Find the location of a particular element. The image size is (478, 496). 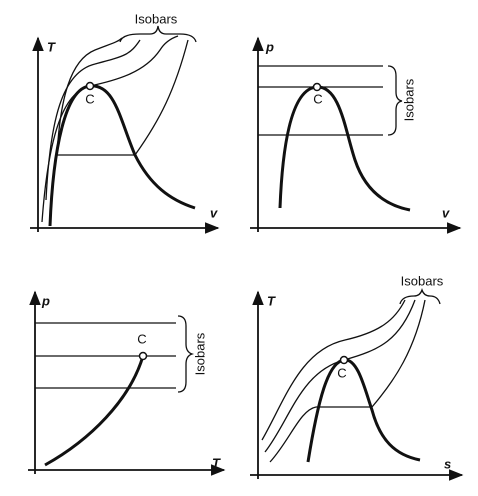

x-label: s is located at coordinates (447, 463).